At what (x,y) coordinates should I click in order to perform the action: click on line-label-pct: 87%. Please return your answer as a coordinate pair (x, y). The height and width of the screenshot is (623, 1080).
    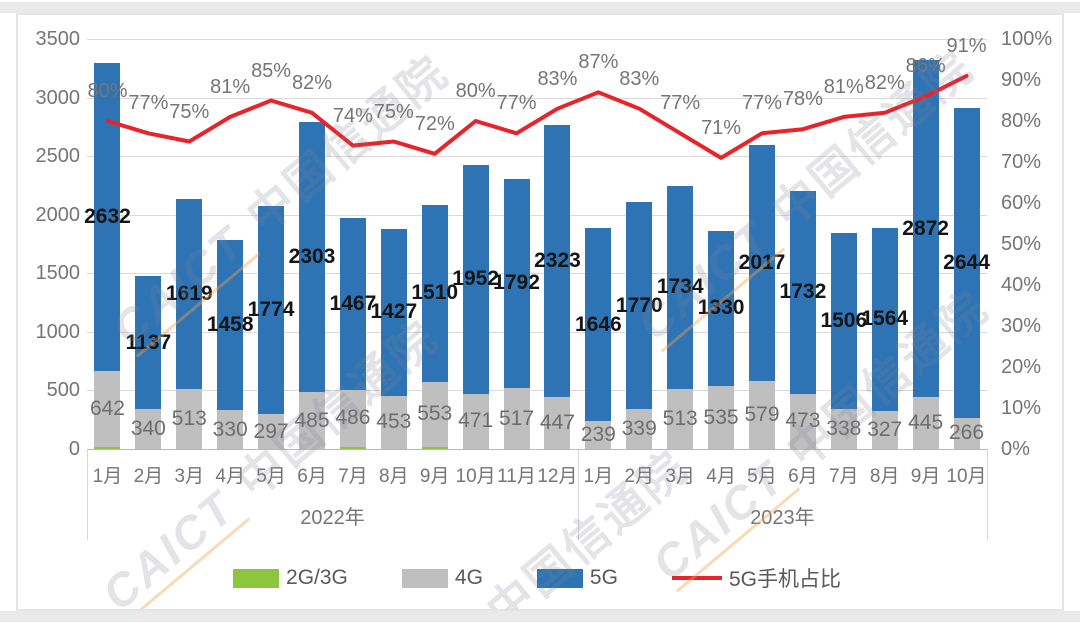
    Looking at the image, I should click on (598, 62).